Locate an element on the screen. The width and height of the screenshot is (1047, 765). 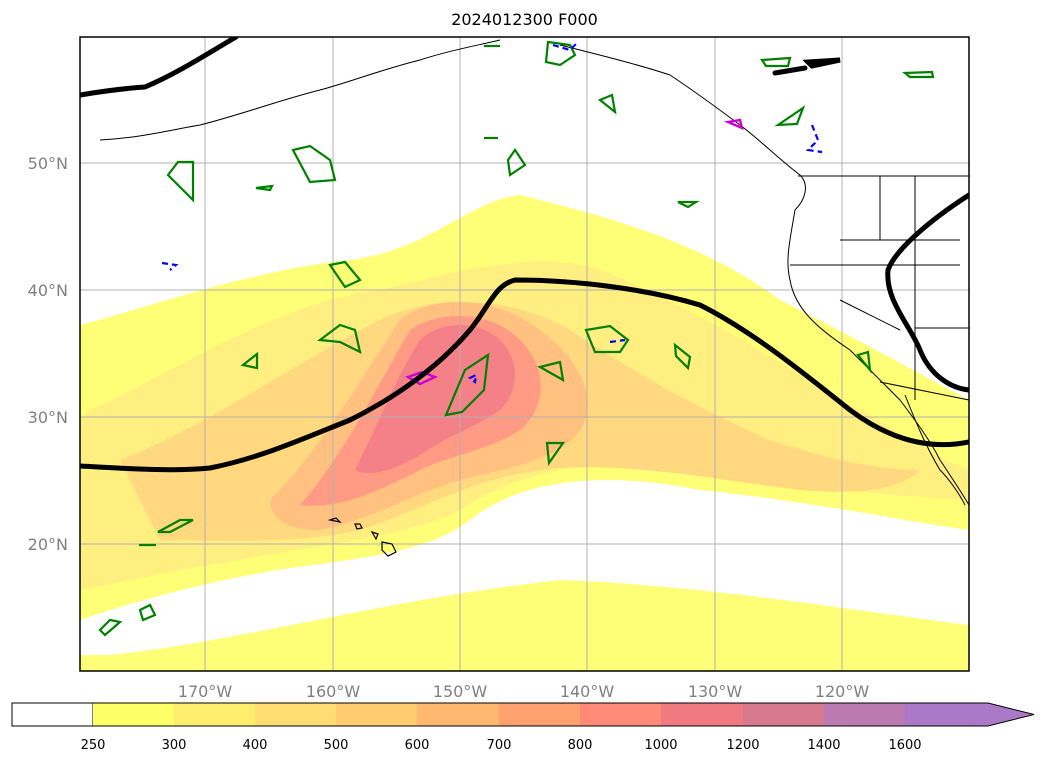
colorbar-tick-label: 700 is located at coordinates (499, 745).